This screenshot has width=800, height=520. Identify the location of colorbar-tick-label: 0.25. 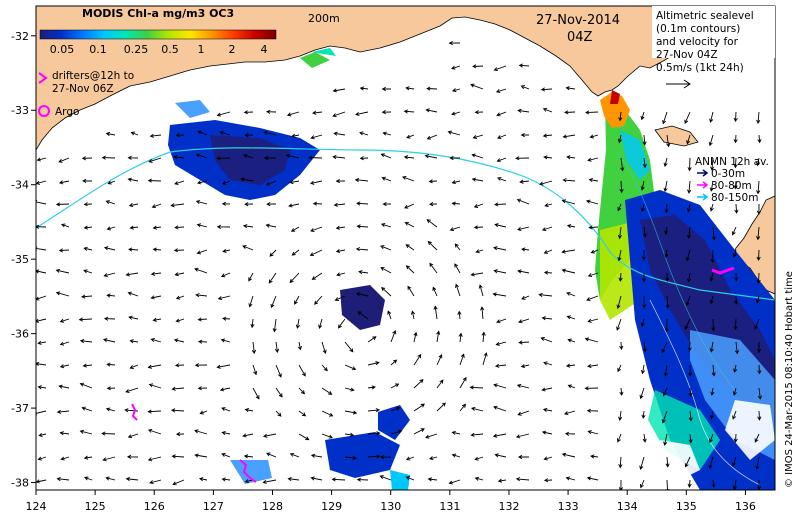
(136, 49).